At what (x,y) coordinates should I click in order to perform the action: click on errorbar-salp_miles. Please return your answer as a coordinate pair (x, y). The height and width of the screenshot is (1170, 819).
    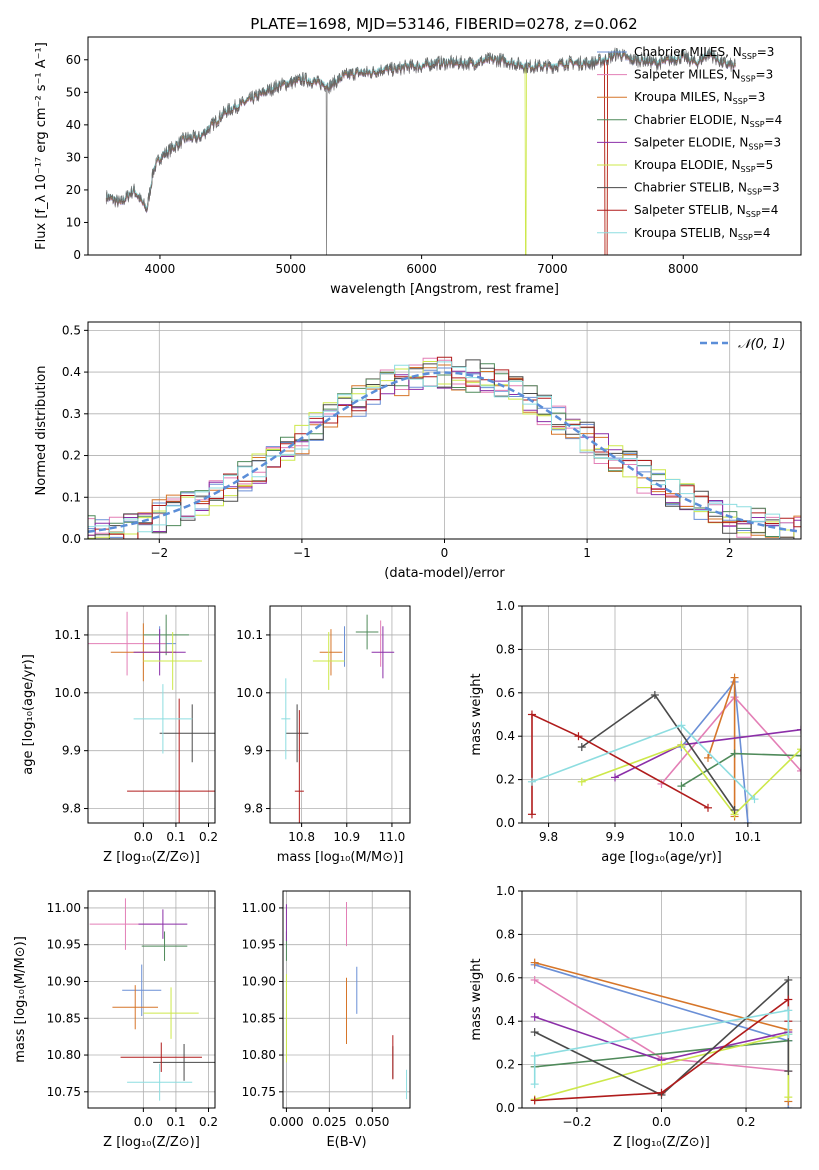
    Looking at the image, I should click on (127, 643).